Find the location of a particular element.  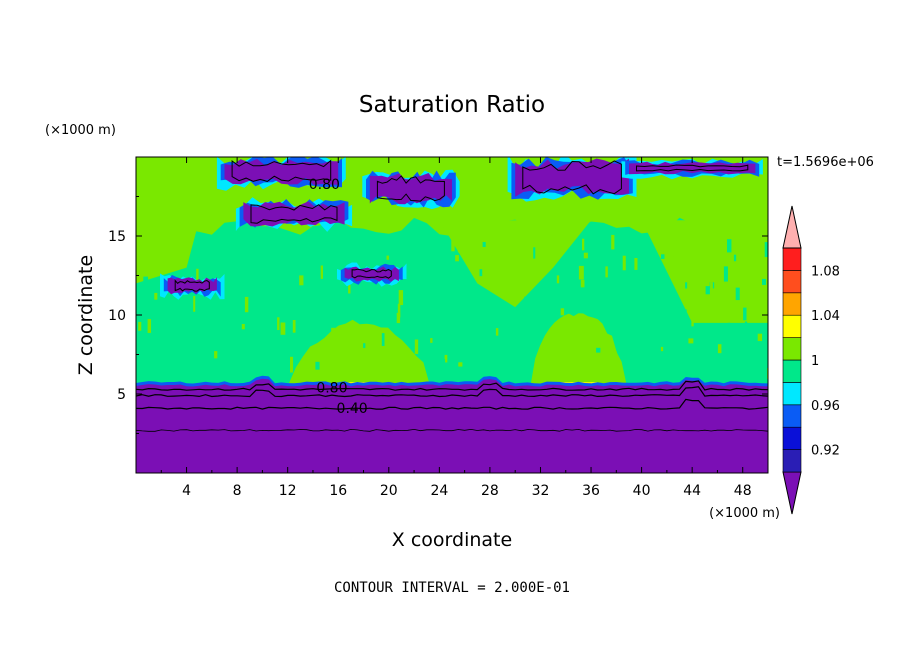

x-axis-label: X coordinate is located at coordinates (452, 540).